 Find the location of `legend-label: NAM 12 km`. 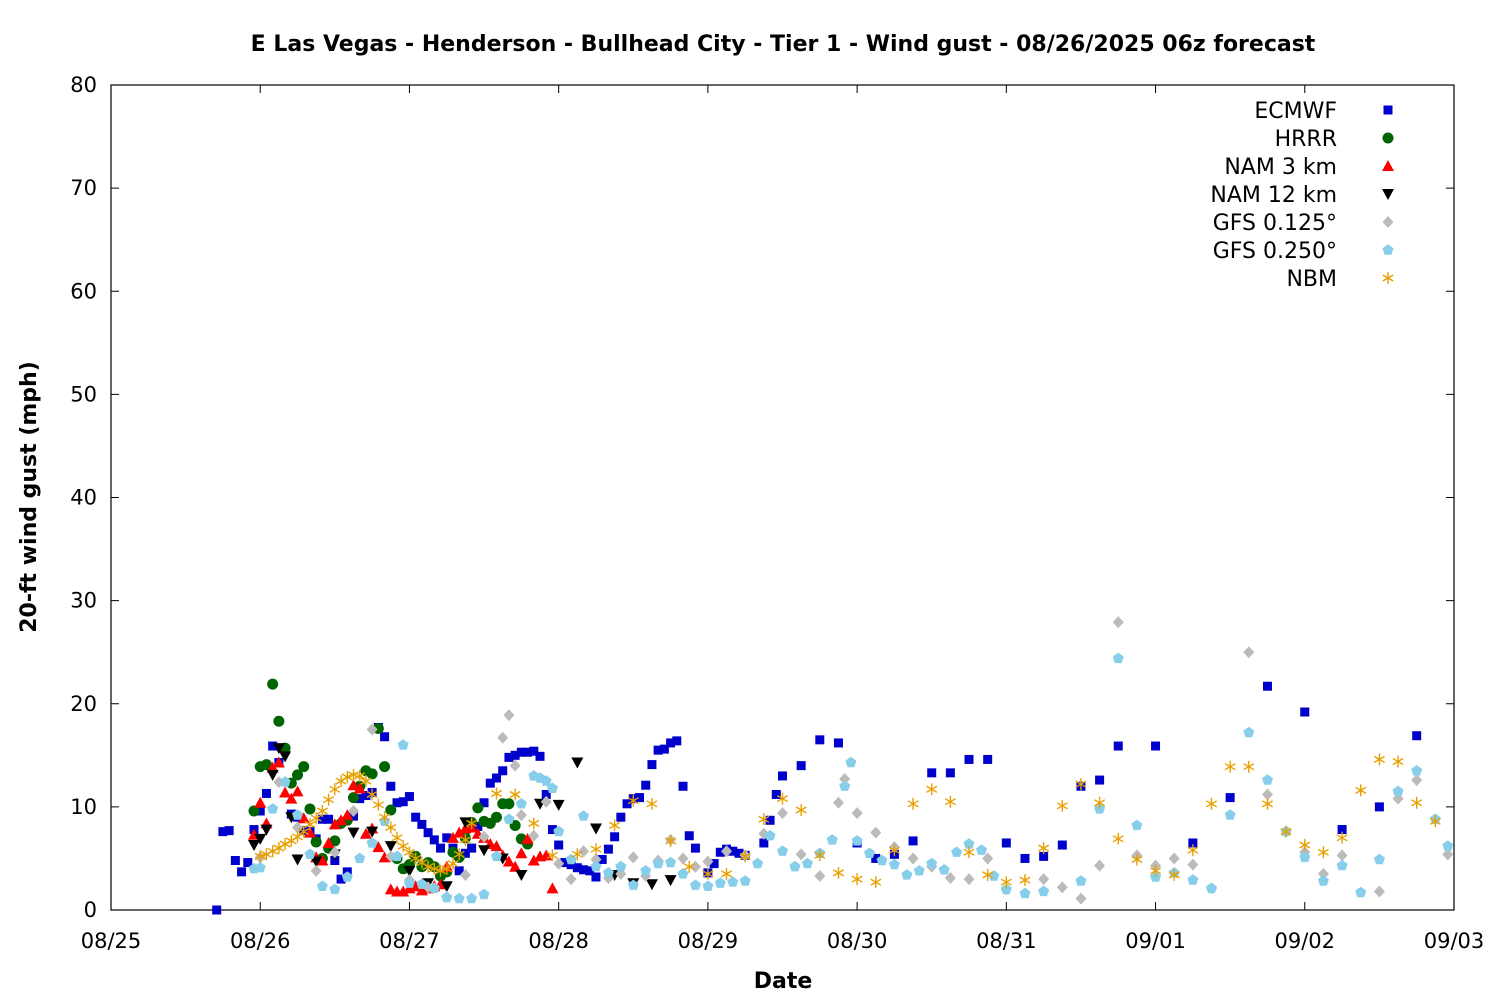

legend-label: NAM 12 km is located at coordinates (1273, 195).